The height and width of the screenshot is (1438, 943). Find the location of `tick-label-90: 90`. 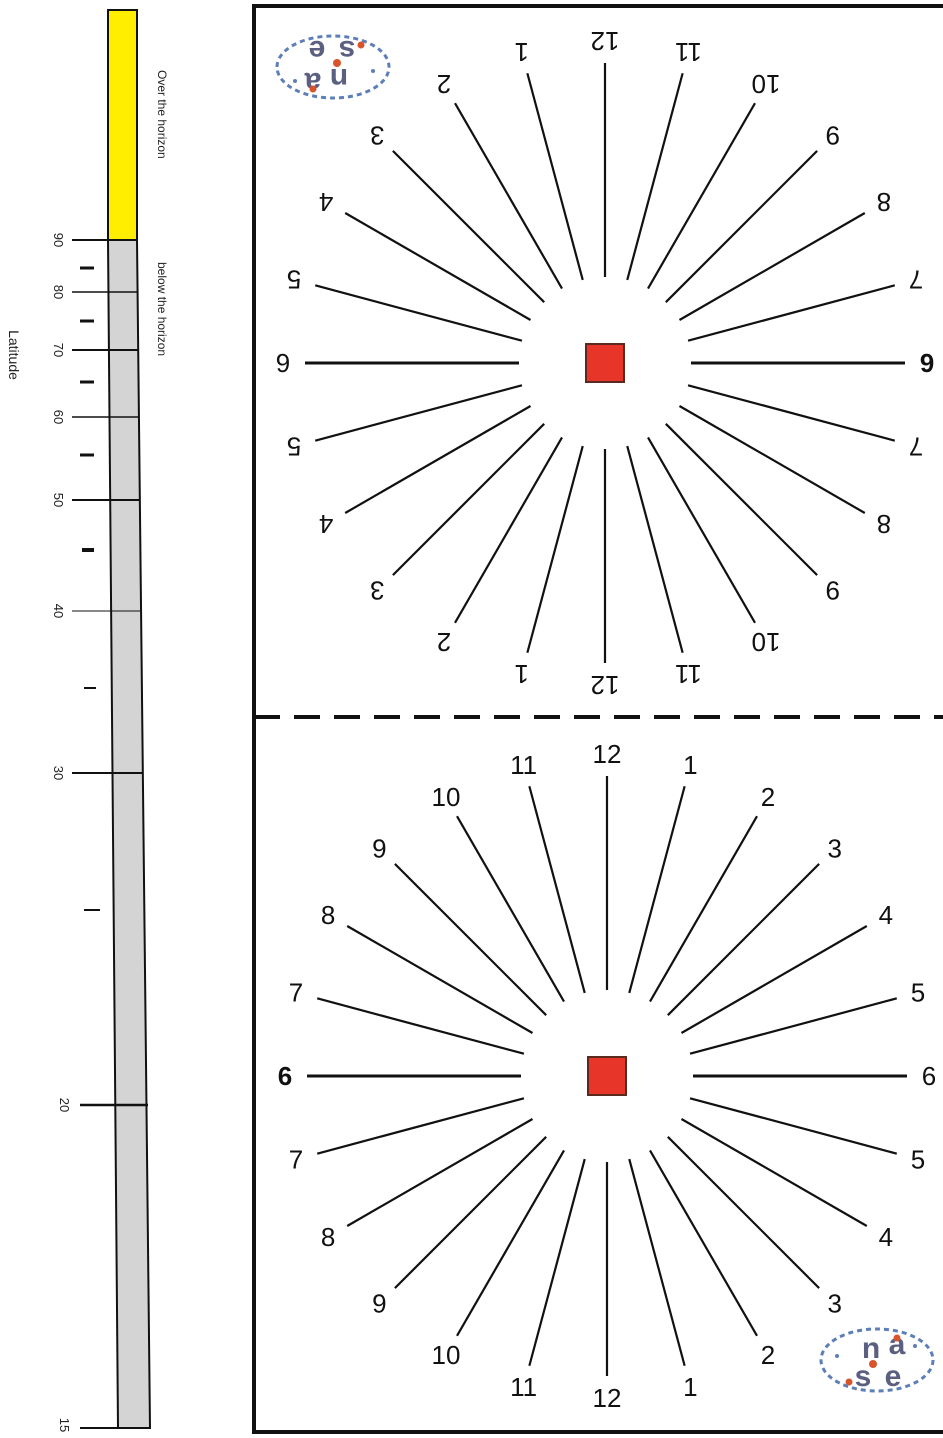

tick-label-90: 90 is located at coordinates (58, 240).